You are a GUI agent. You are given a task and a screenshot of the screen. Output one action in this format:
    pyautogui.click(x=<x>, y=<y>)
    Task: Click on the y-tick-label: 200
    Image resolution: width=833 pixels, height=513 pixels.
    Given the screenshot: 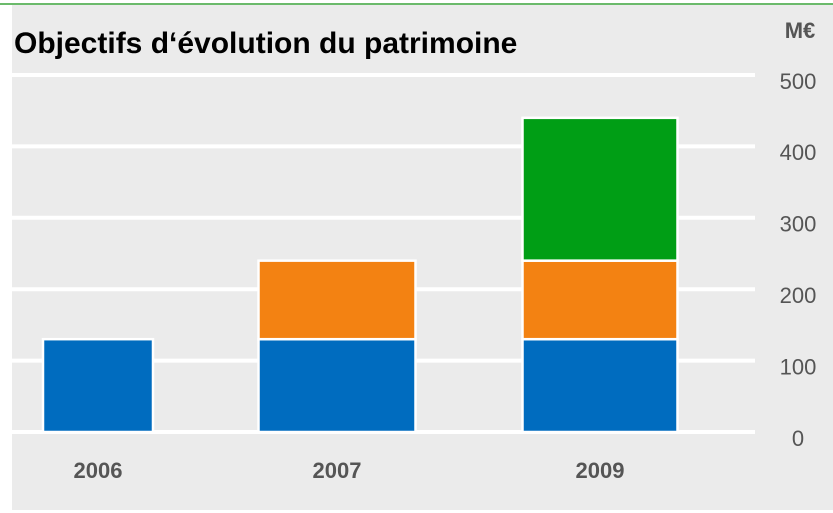 What is the action you would take?
    pyautogui.click(x=798, y=295)
    